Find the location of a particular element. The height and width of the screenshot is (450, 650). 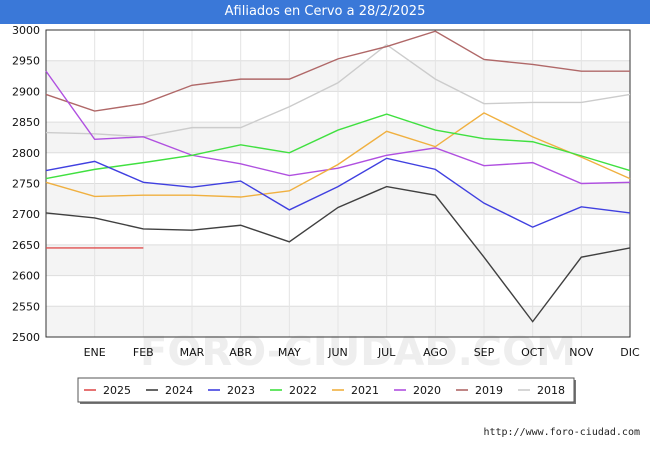

x-tick-label: JUN is located at coordinates (337, 352).